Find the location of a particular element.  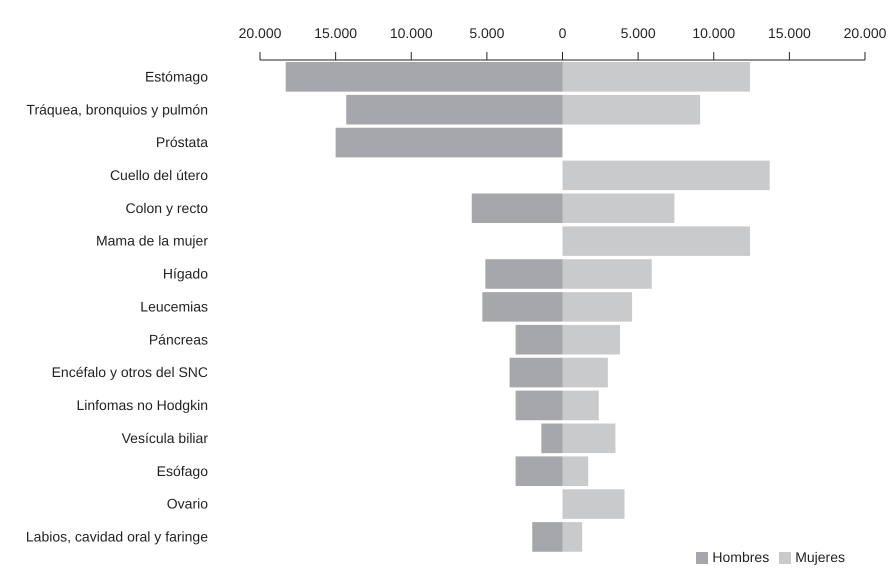

y-tick-label: Colon y recto is located at coordinates (167, 208).